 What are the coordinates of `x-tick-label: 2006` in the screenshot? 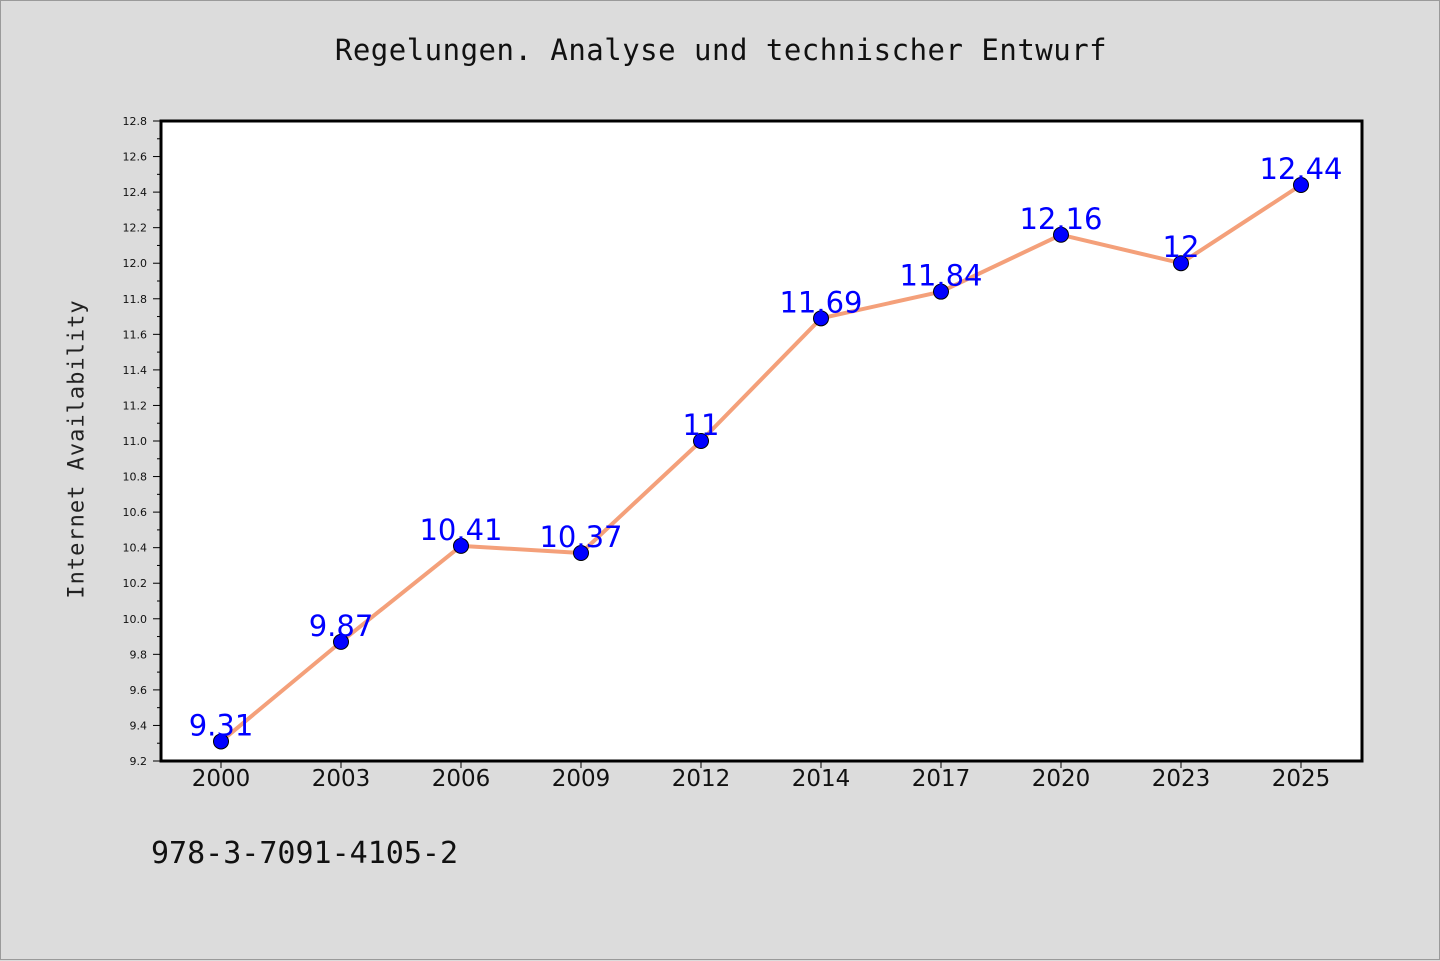 It's located at (461, 779).